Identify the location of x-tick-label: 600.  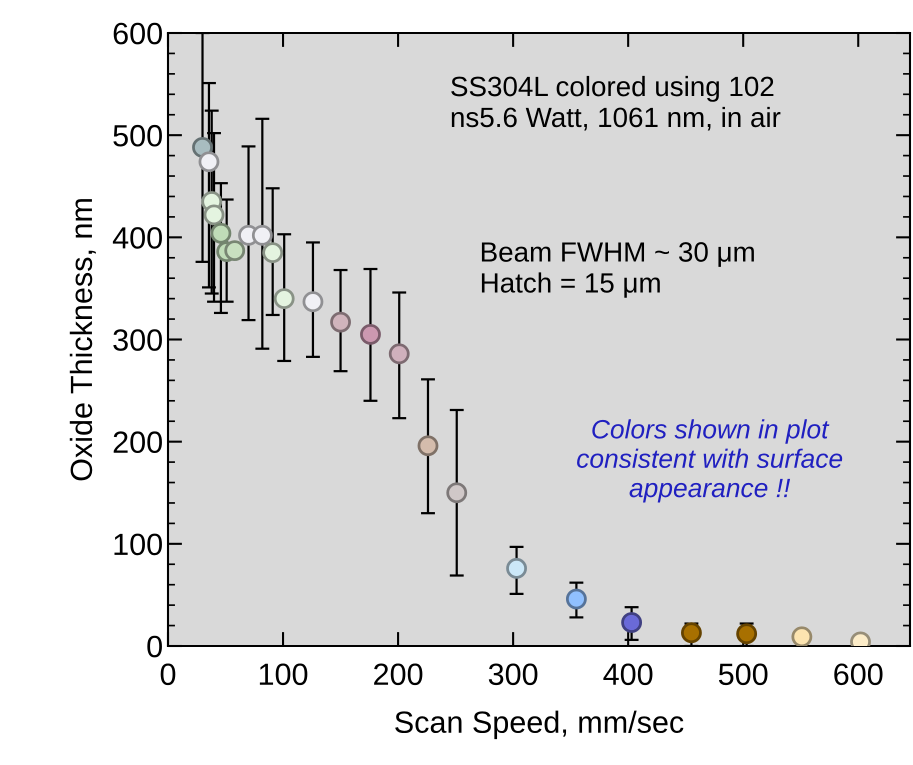
(858, 674).